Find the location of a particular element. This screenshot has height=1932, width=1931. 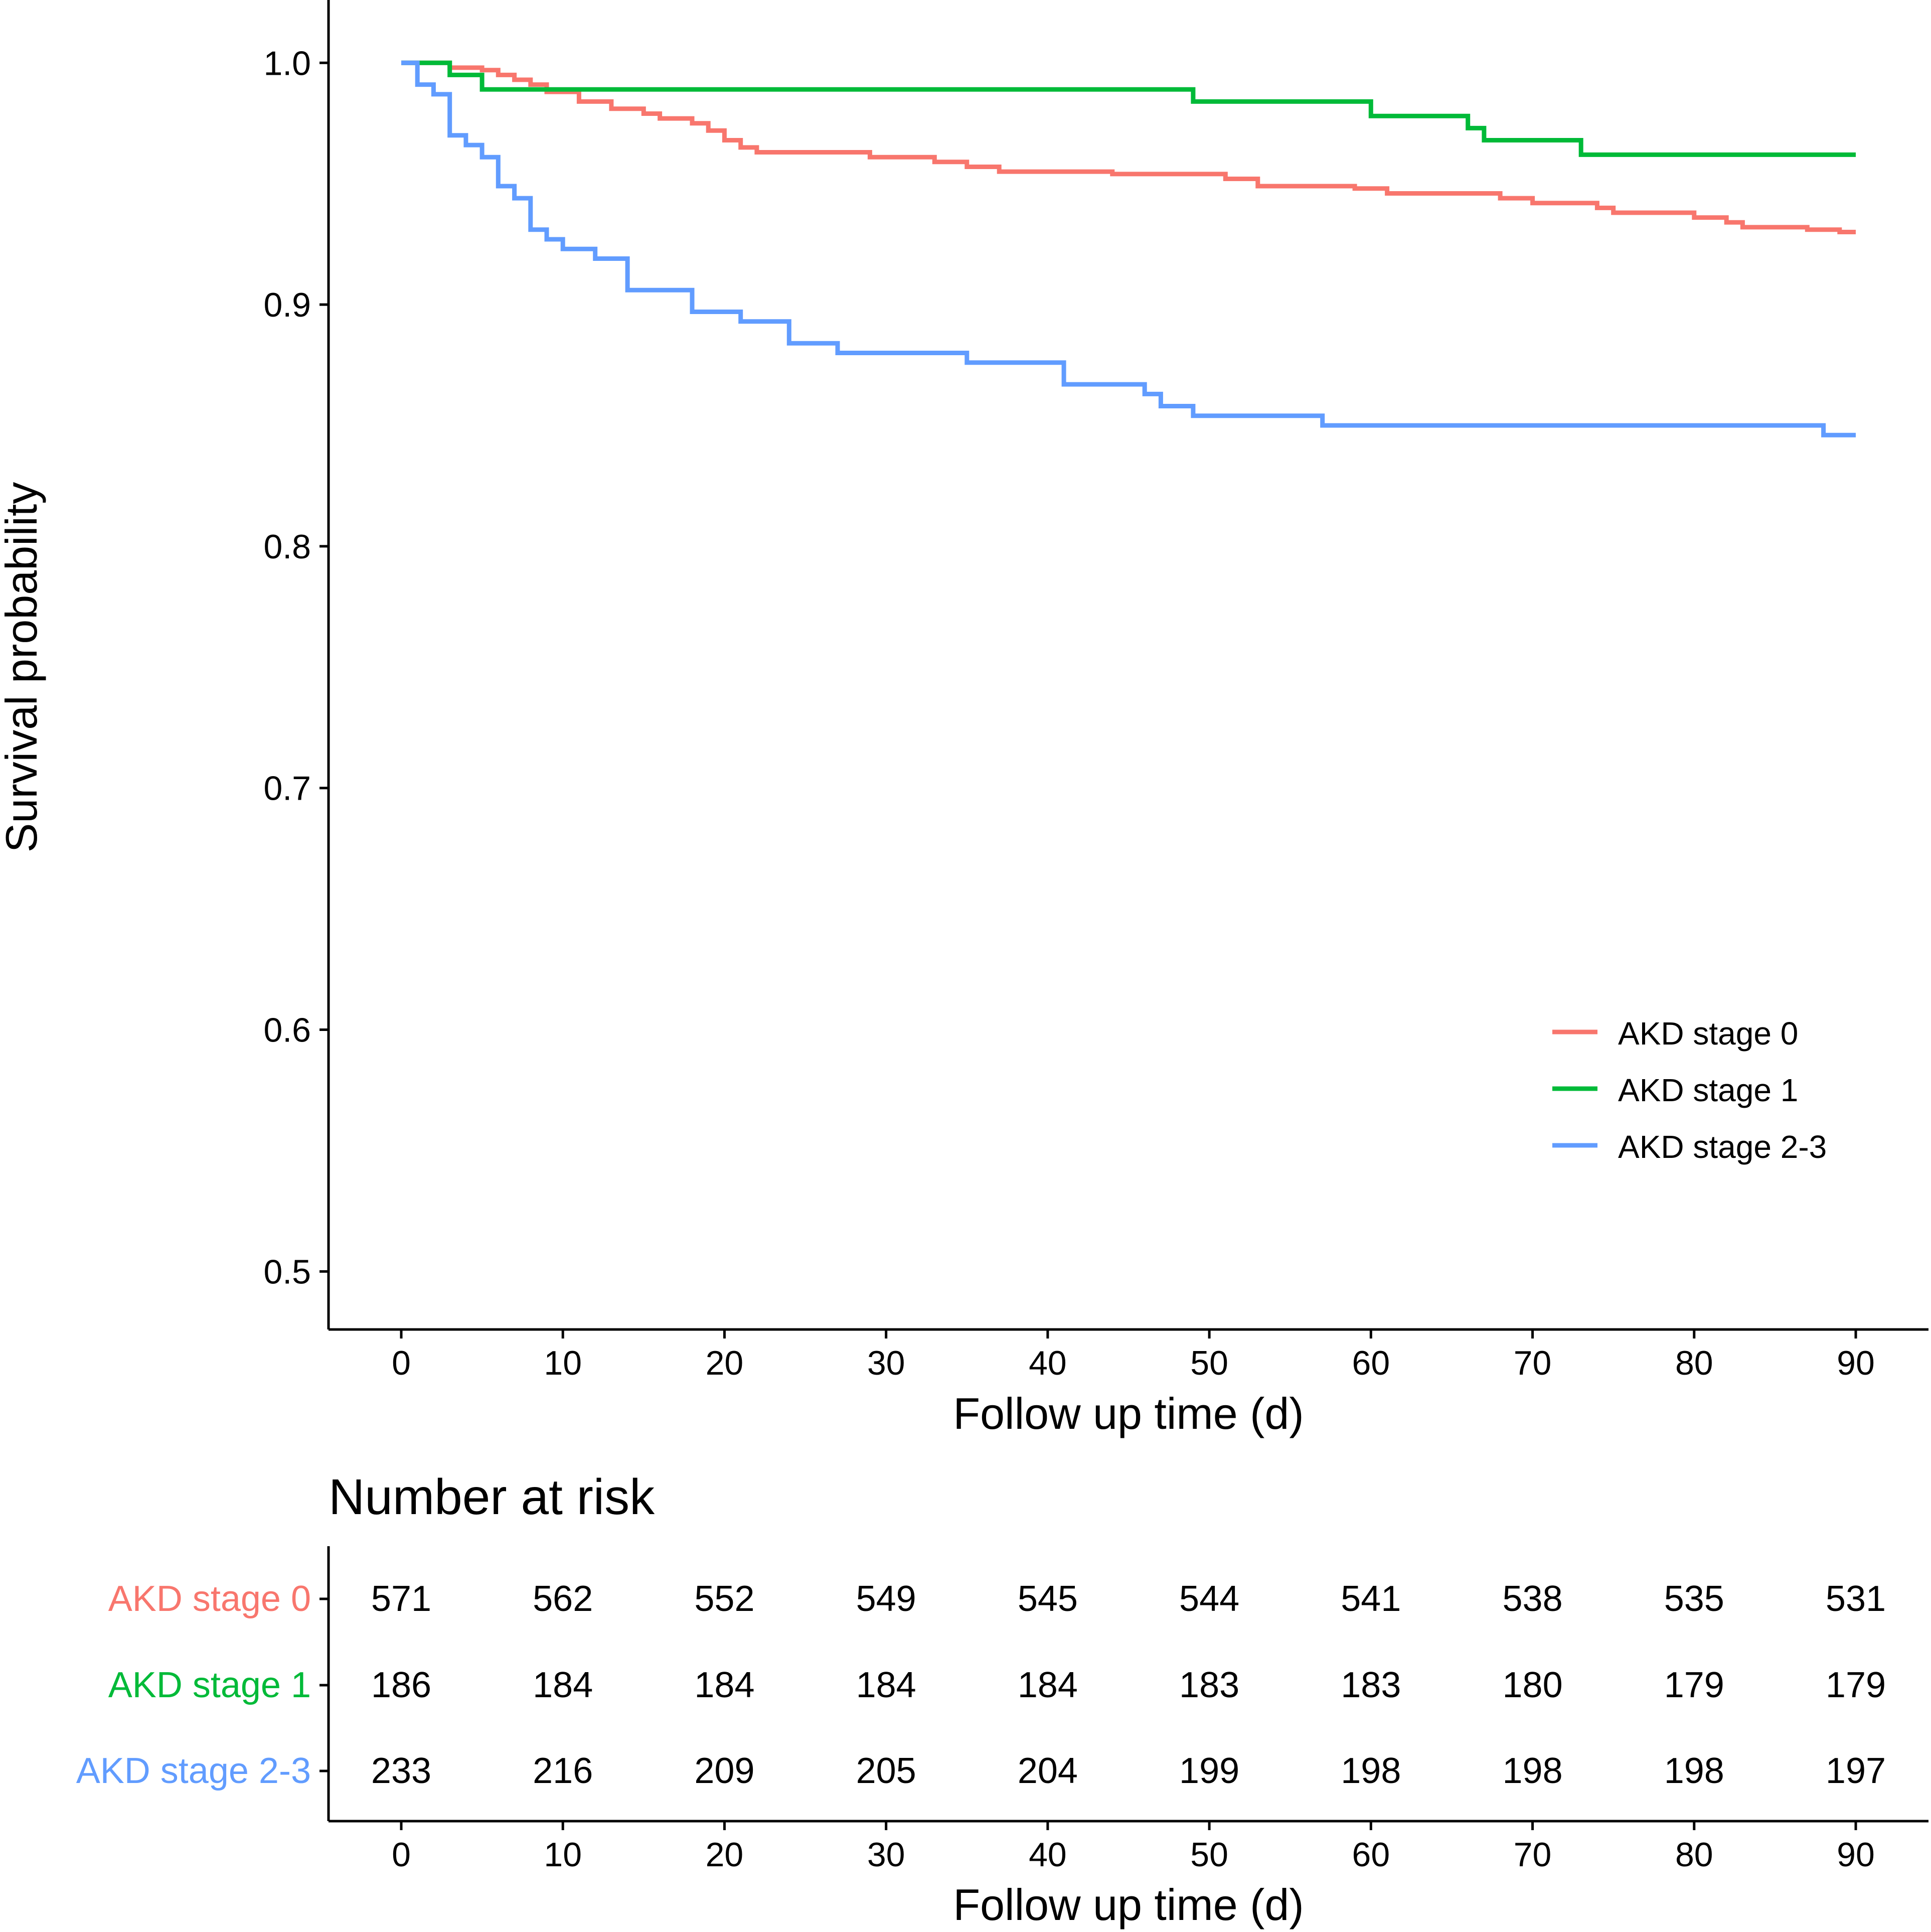

survival-curves is located at coordinates (1128, 248).